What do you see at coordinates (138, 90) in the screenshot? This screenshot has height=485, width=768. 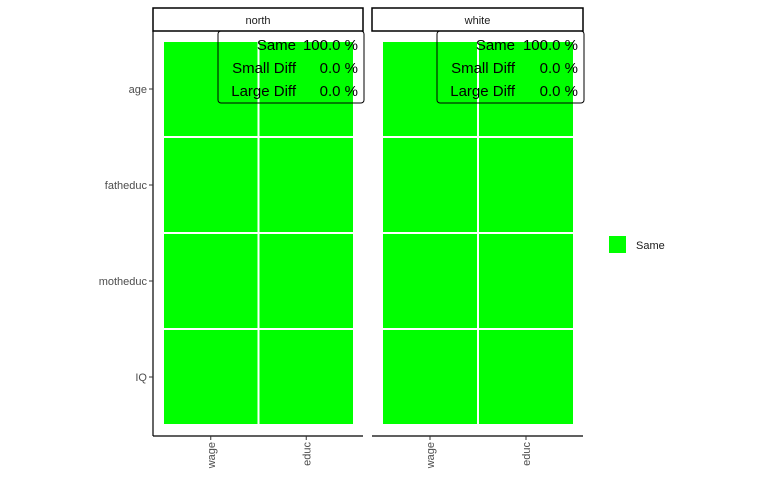 I see `y-tick-label: age` at bounding box center [138, 90].